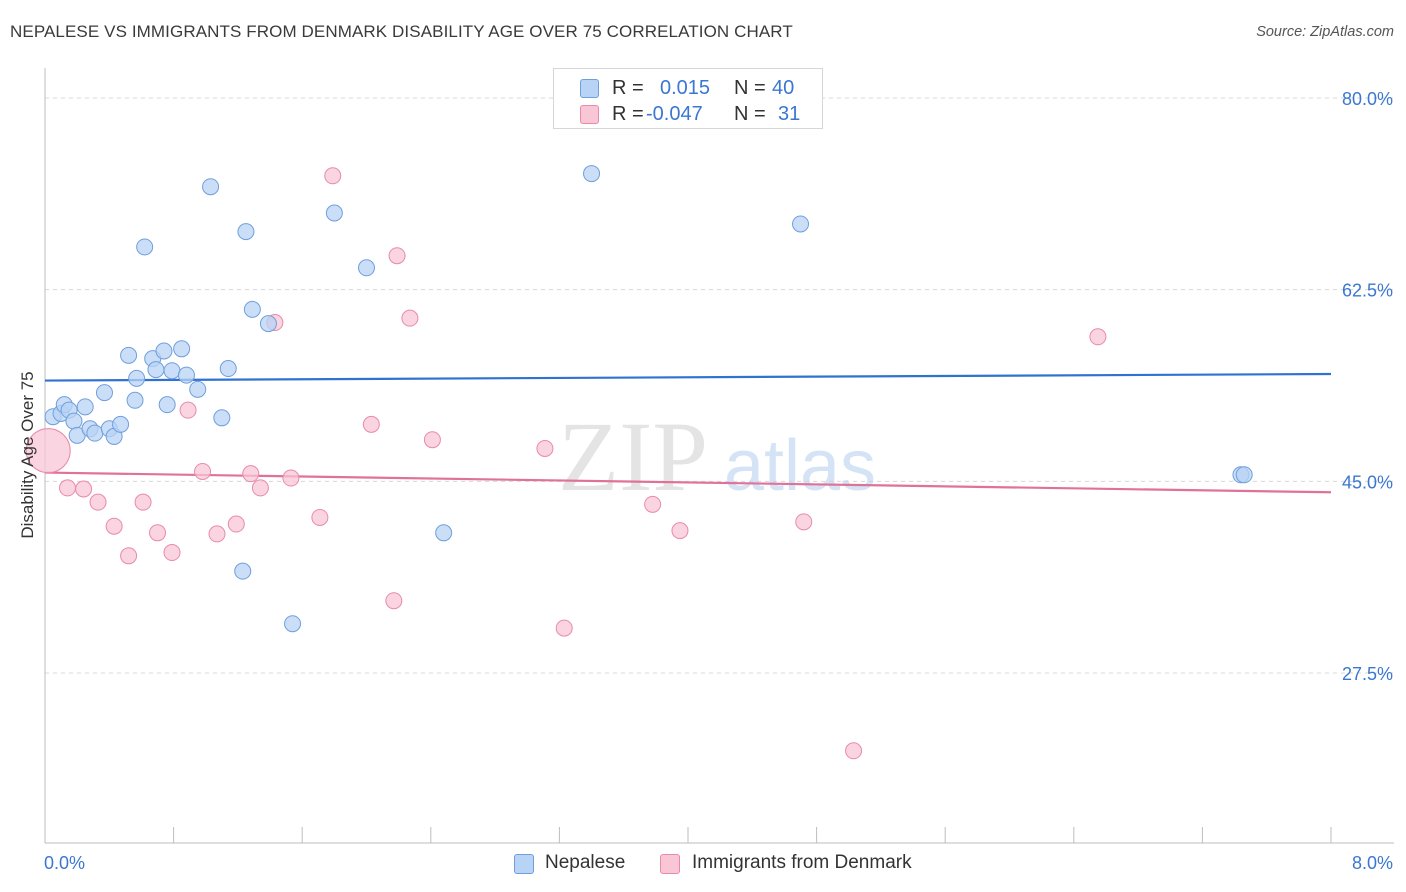  I want to click on legend-label-denmark: Immigrants from Denmark, so click(802, 862).